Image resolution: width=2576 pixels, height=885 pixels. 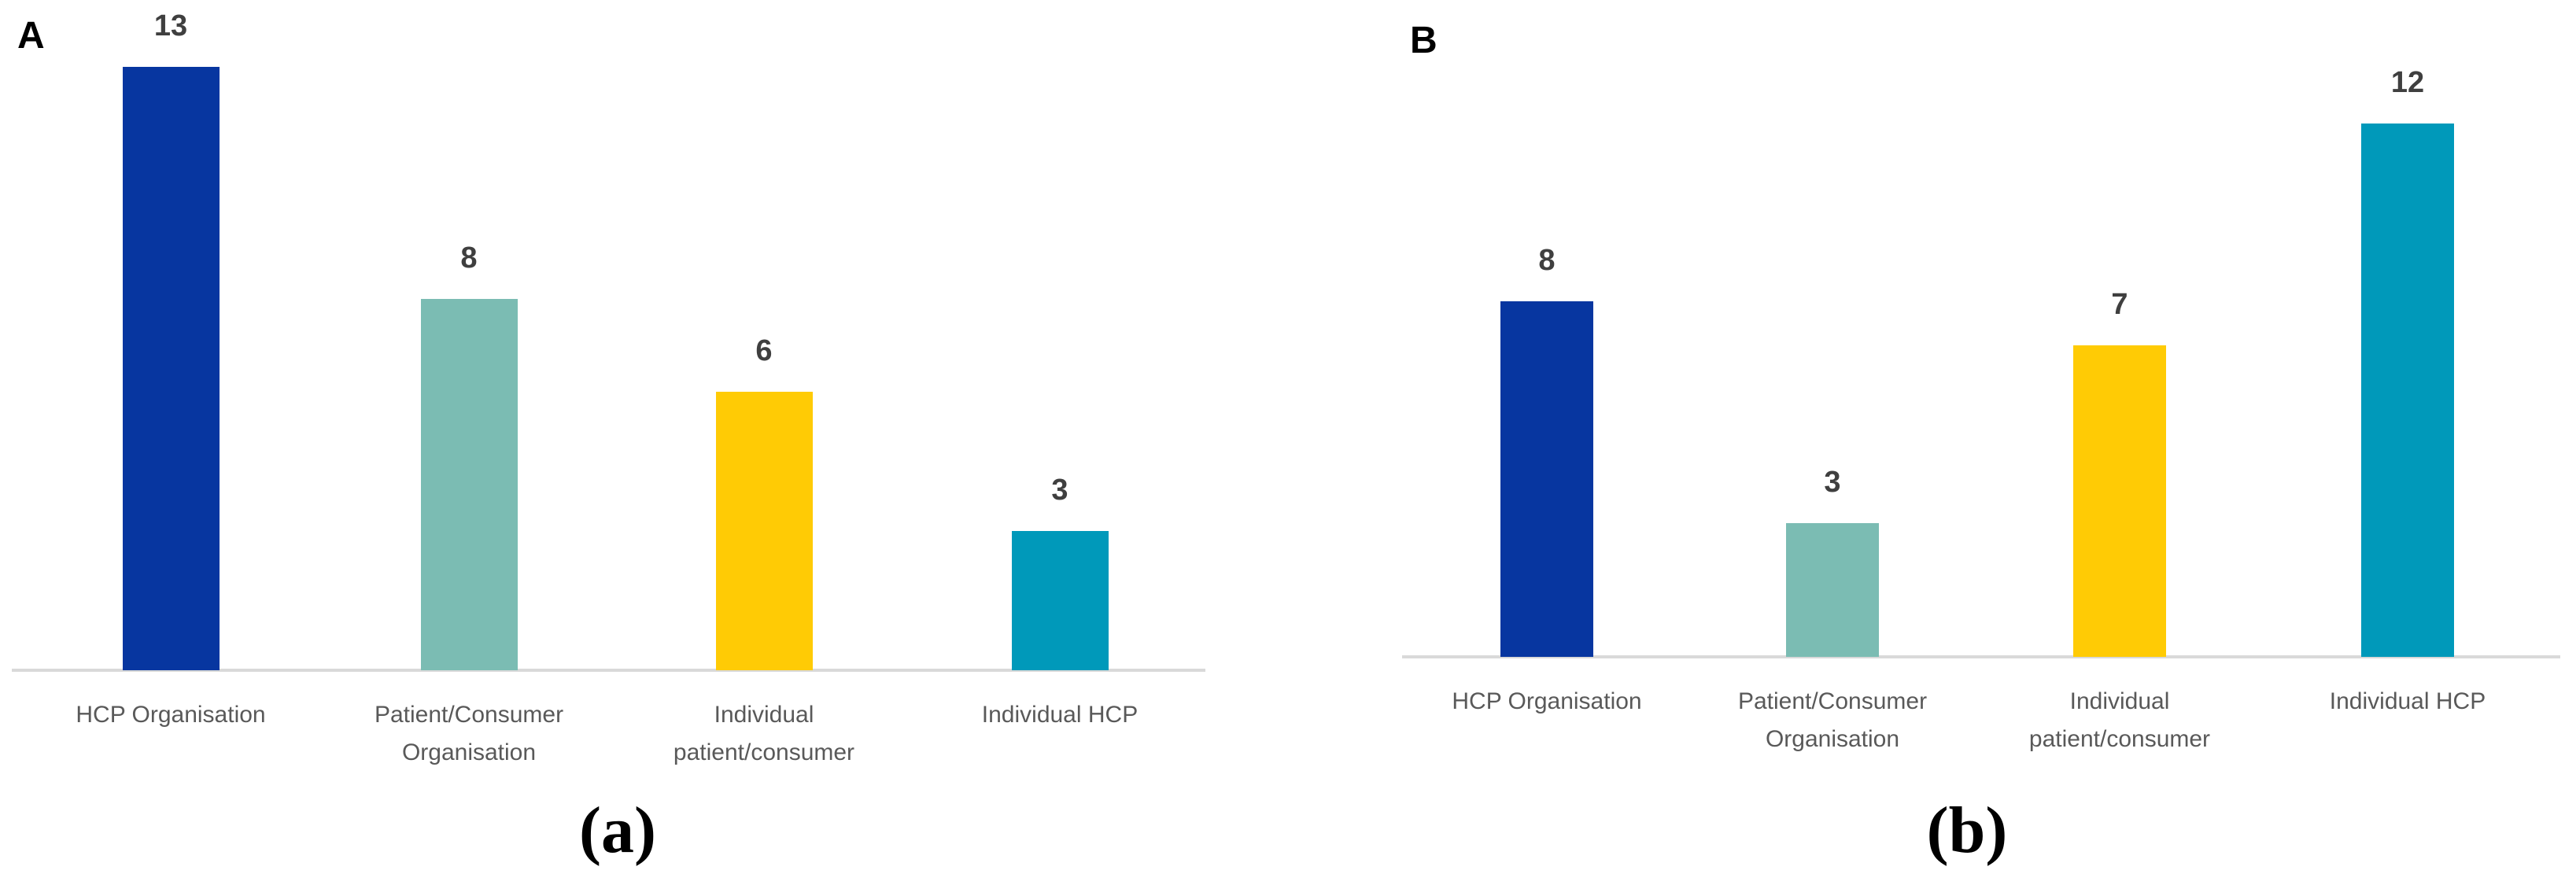 What do you see at coordinates (2119, 720) in the screenshot?
I see `panel-b-category-label-individual-patient-consumer: Individual patient/consumer` at bounding box center [2119, 720].